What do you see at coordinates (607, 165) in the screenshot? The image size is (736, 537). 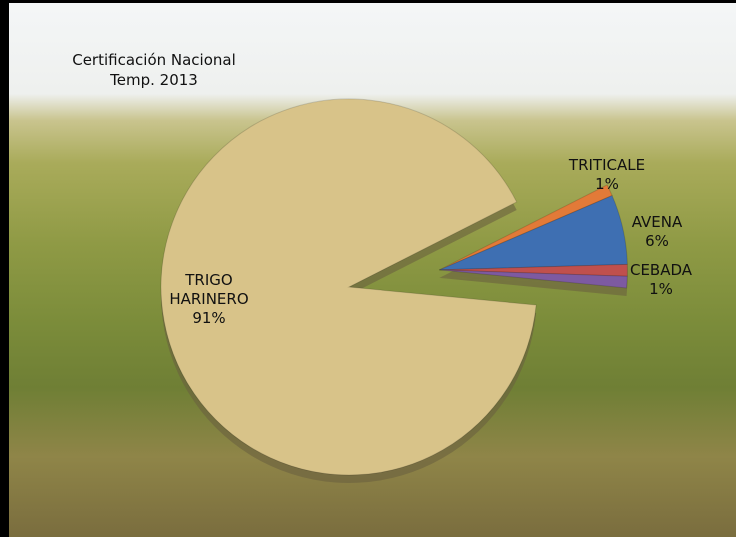 I see `slice-label: TRITICALE` at bounding box center [607, 165].